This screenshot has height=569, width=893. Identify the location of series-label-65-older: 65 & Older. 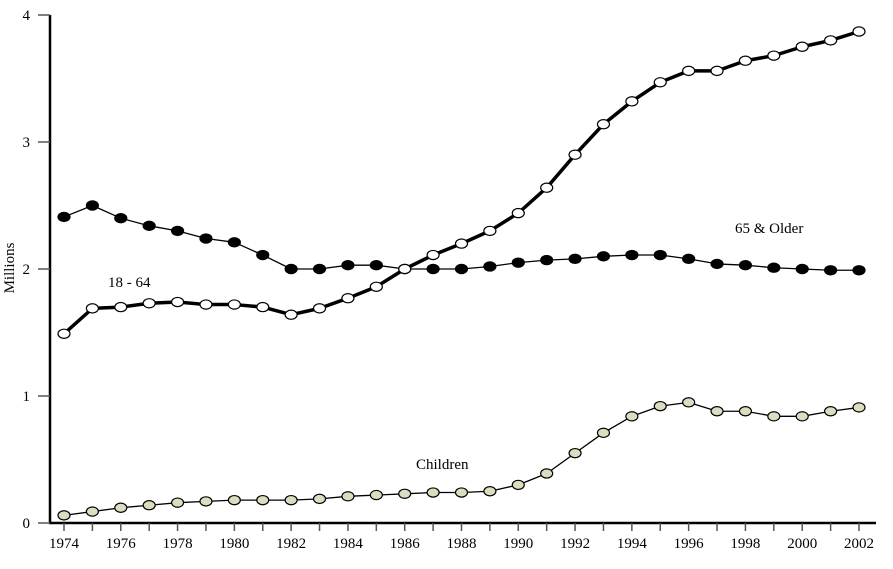
(769, 229).